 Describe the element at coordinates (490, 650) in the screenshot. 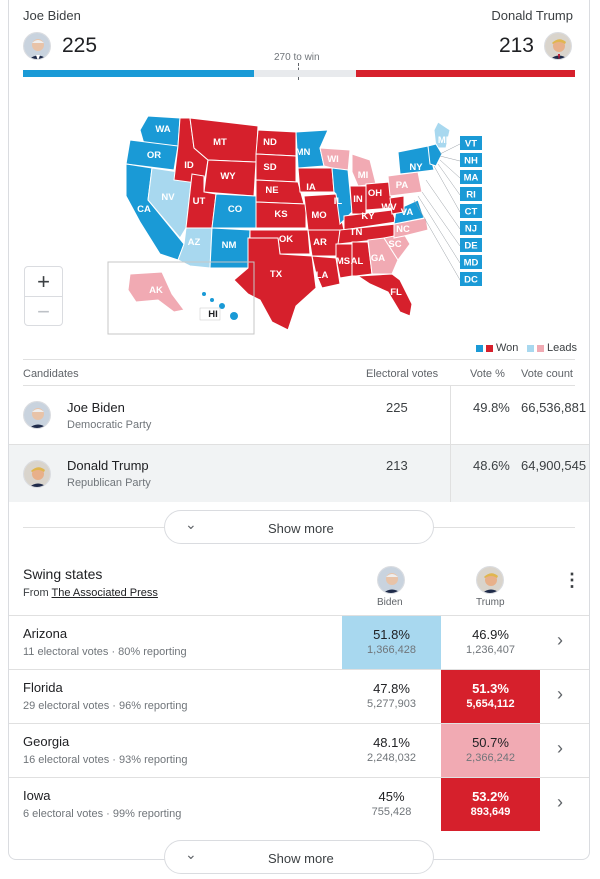

I see `trump-votes: 1,236,407` at that location.